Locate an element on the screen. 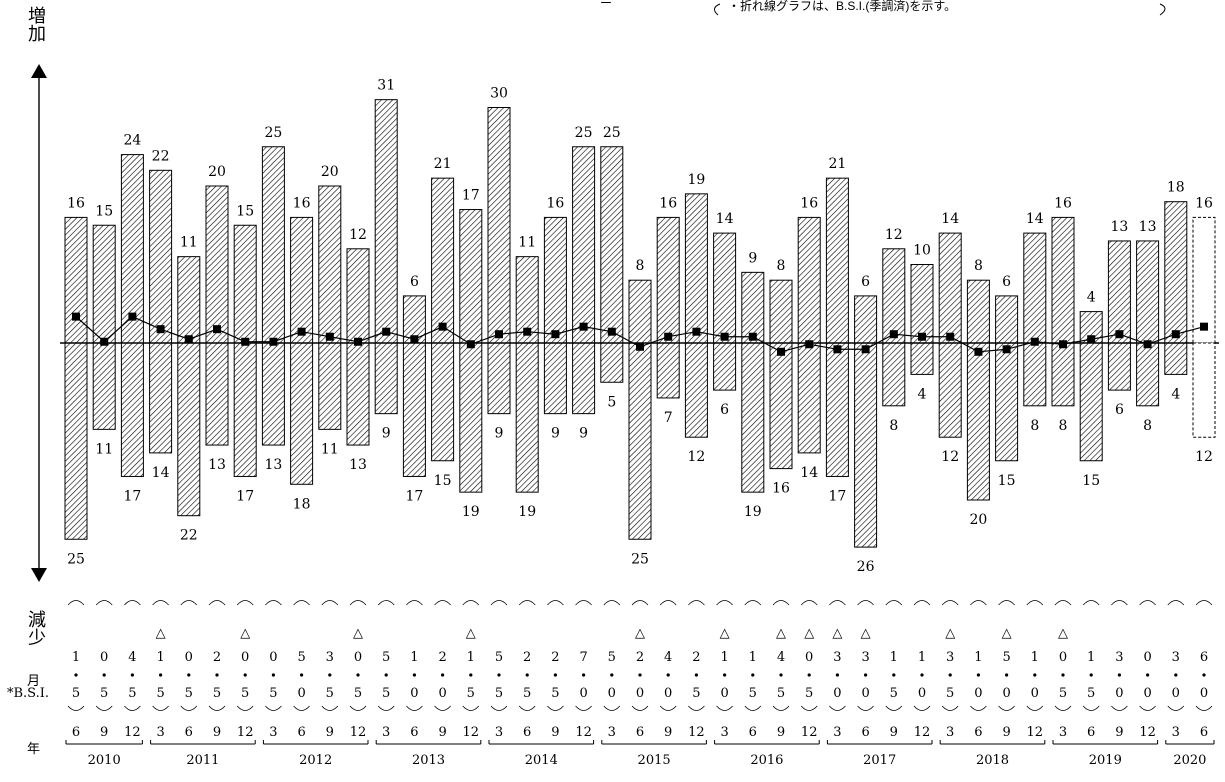 The width and height of the screenshot is (1225, 782). bar-increase-label: 20 is located at coordinates (330, 172).